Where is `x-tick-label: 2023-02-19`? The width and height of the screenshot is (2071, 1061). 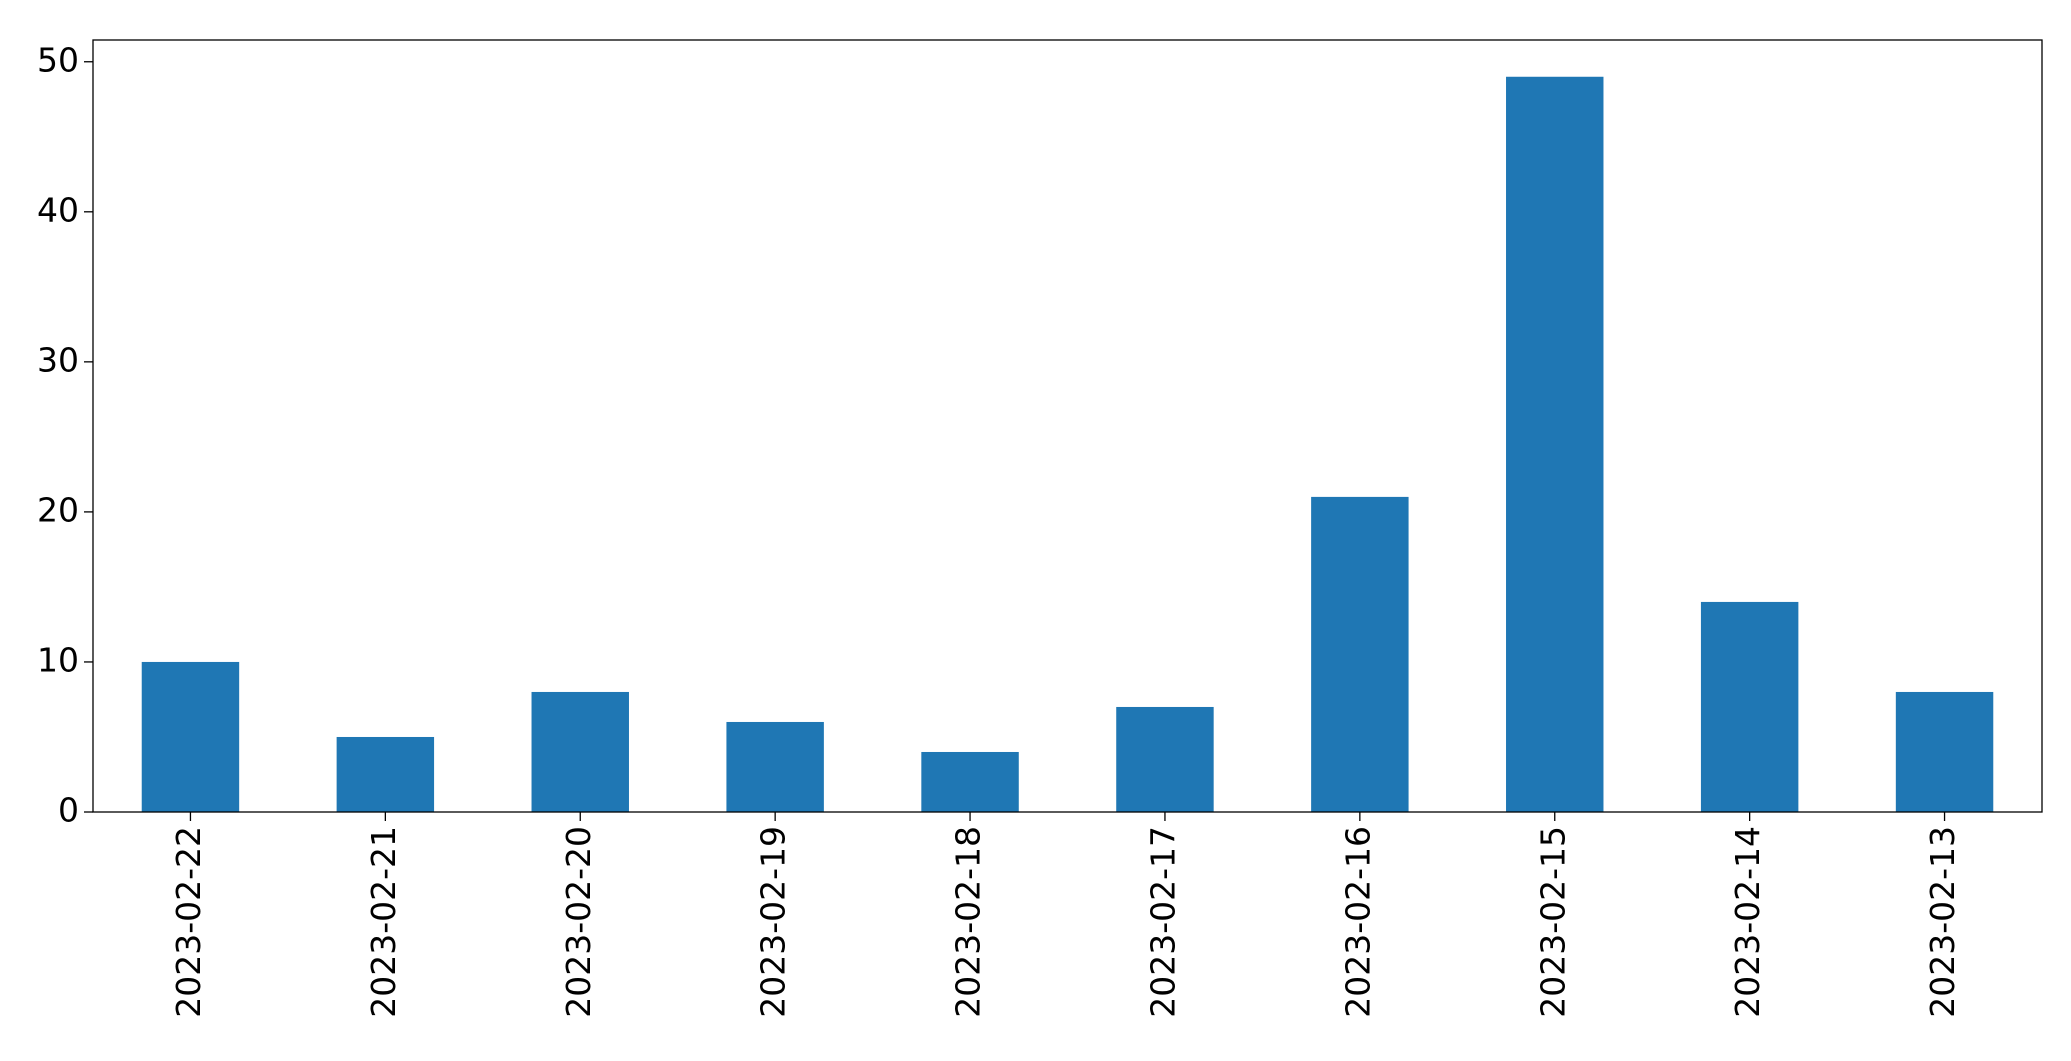 x-tick-label: 2023-02-19 is located at coordinates (773, 922).